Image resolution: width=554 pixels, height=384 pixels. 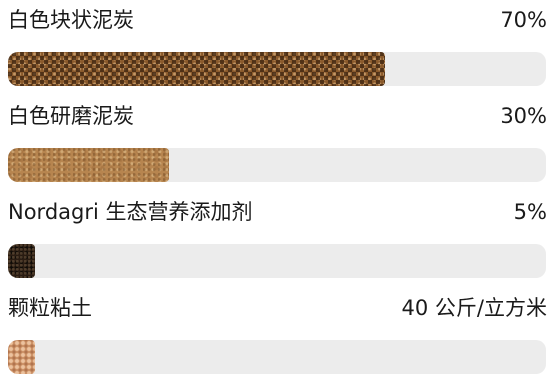 What do you see at coordinates (523, 116) in the screenshot?
I see `component-value: 30%` at bounding box center [523, 116].